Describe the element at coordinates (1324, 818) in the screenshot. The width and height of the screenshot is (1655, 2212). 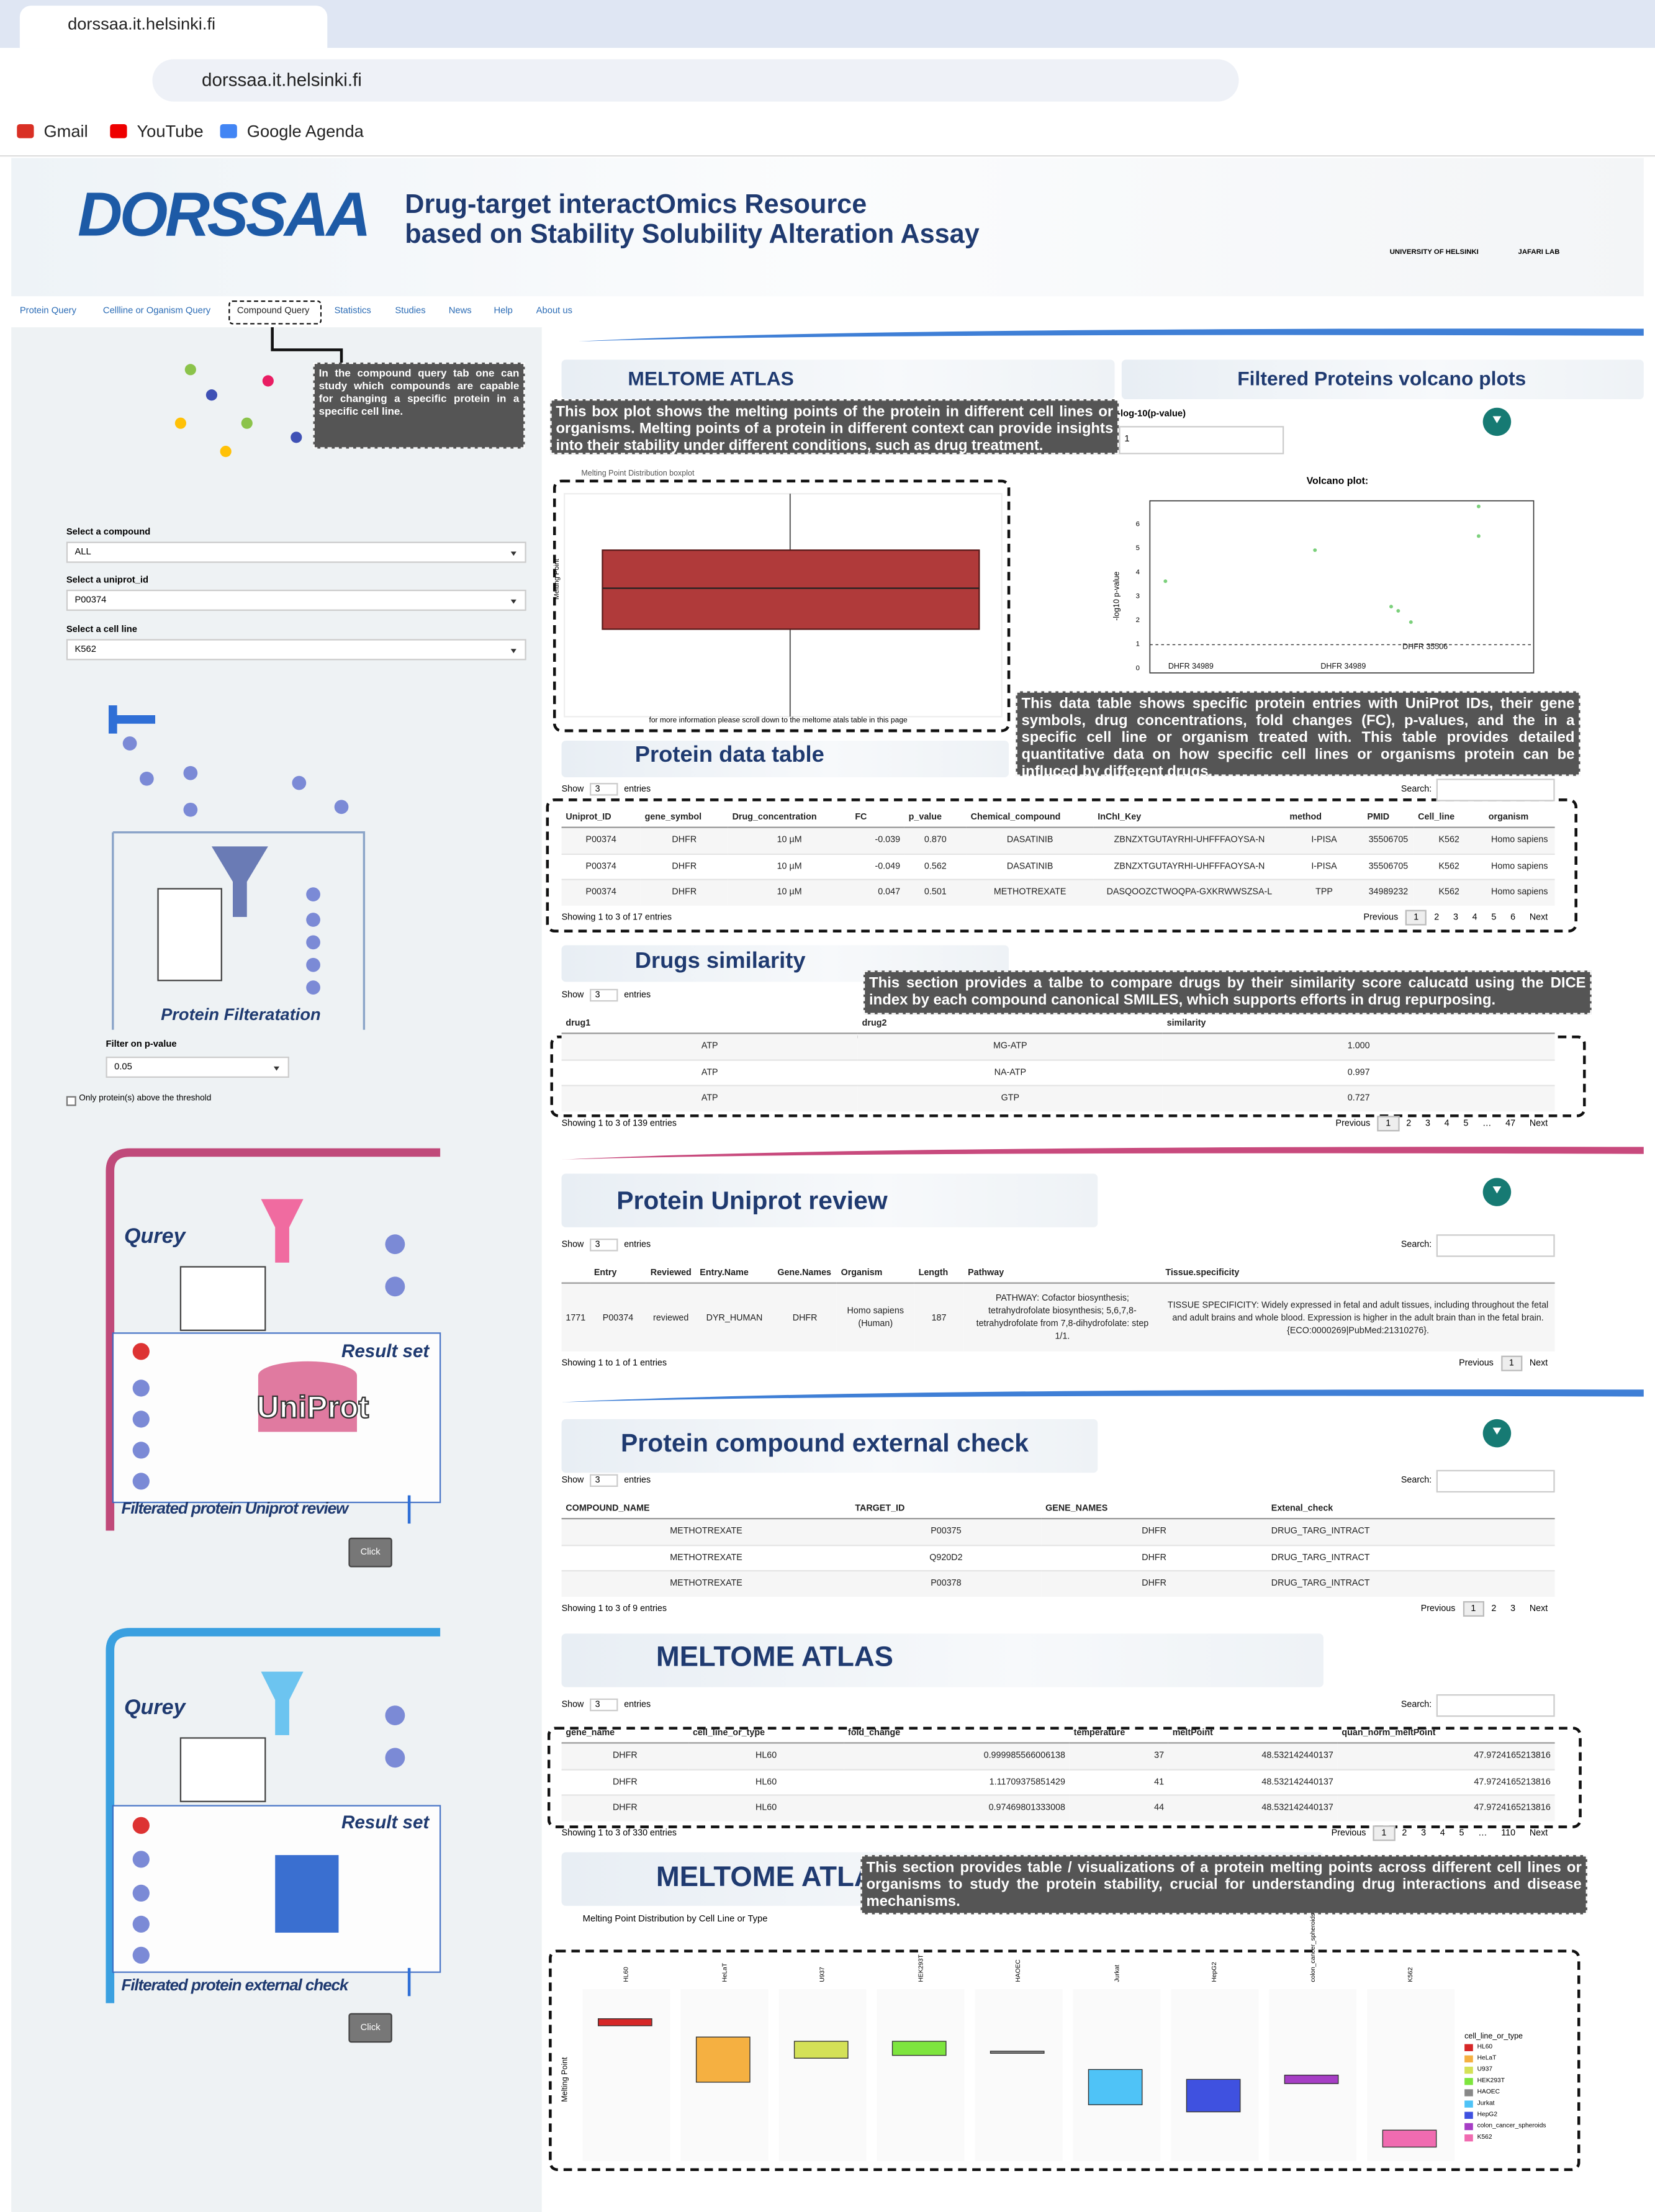
I see `column-header: method` at that location.